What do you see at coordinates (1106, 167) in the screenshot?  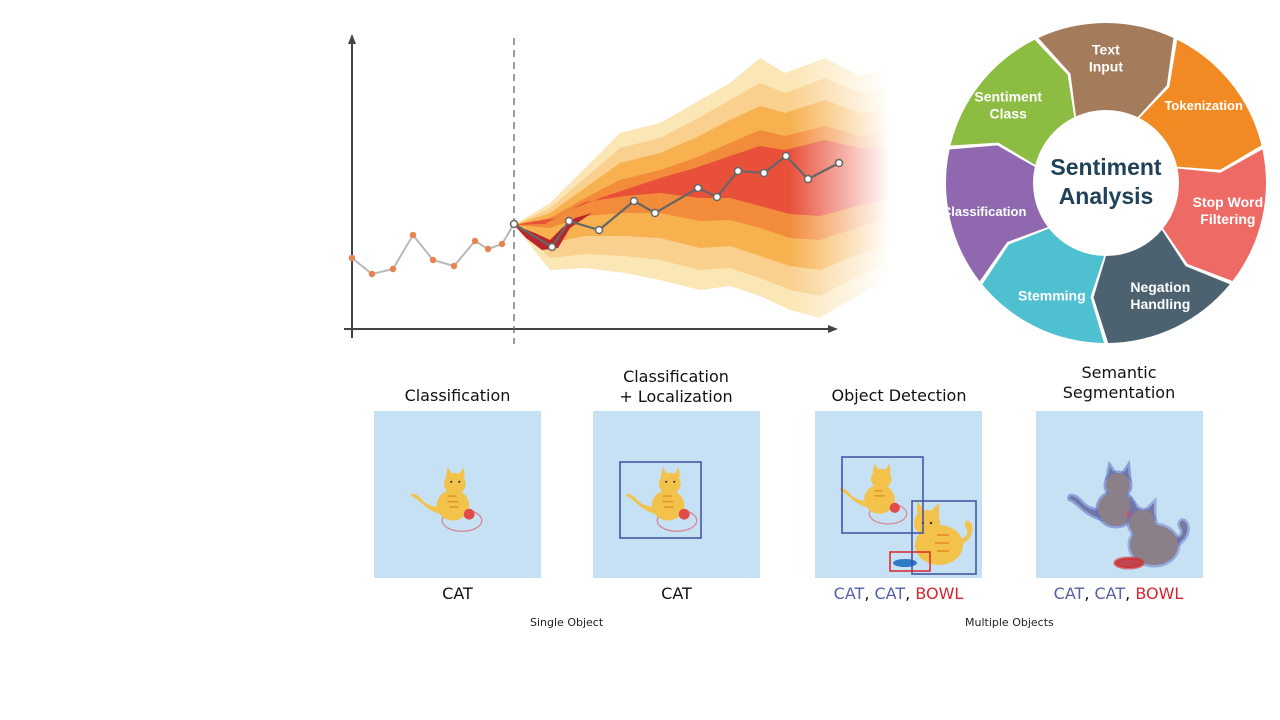 I see `wheel-center-line-1: Sentiment` at bounding box center [1106, 167].